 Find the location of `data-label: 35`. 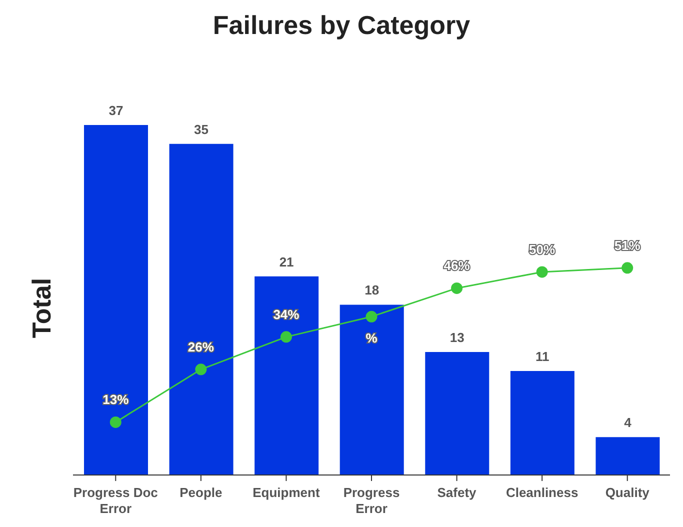

data-label: 35 is located at coordinates (201, 129).